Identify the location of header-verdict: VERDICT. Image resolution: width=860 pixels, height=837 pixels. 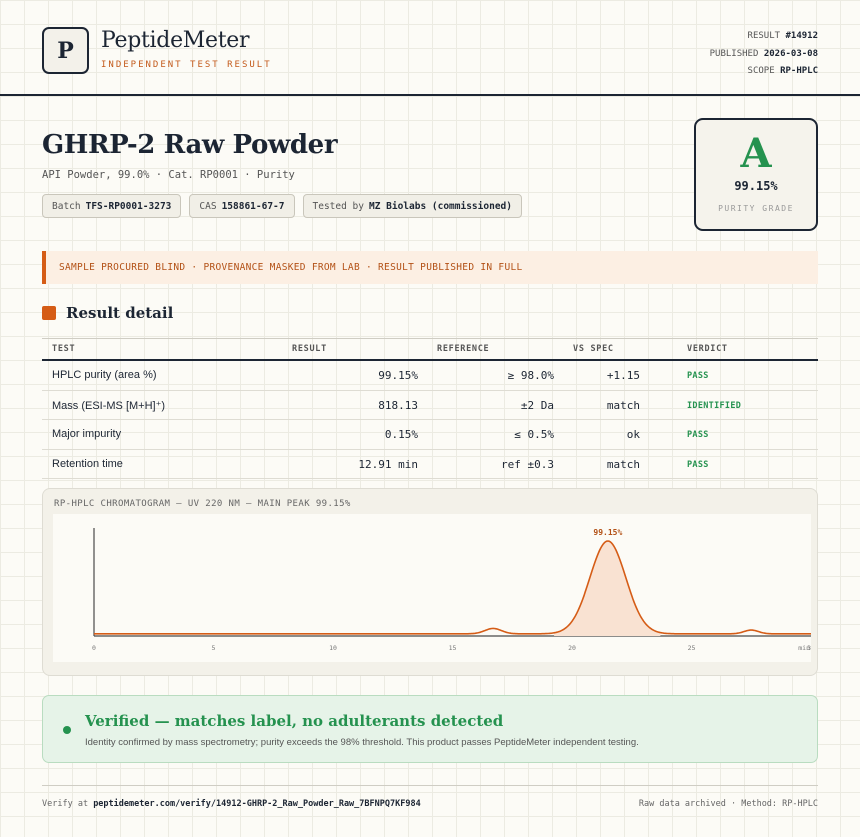
(707, 349).